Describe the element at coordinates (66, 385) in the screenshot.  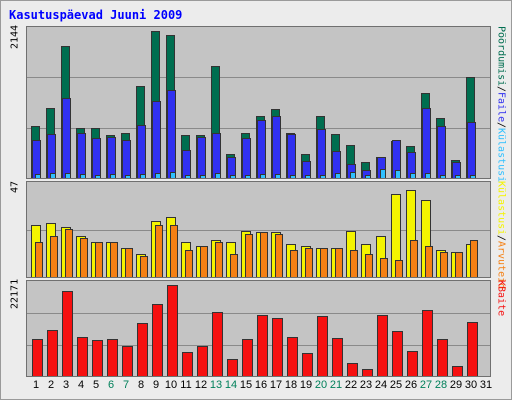
I see `day-label: 3` at that location.